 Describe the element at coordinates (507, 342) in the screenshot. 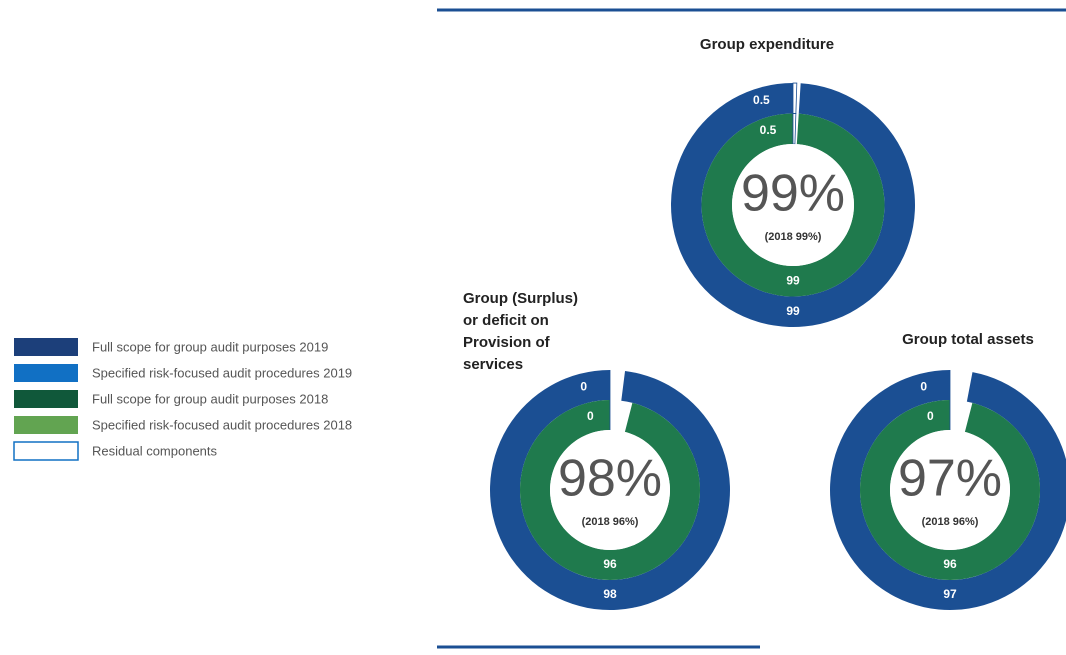

I see `chart-title: Provision of` at that location.